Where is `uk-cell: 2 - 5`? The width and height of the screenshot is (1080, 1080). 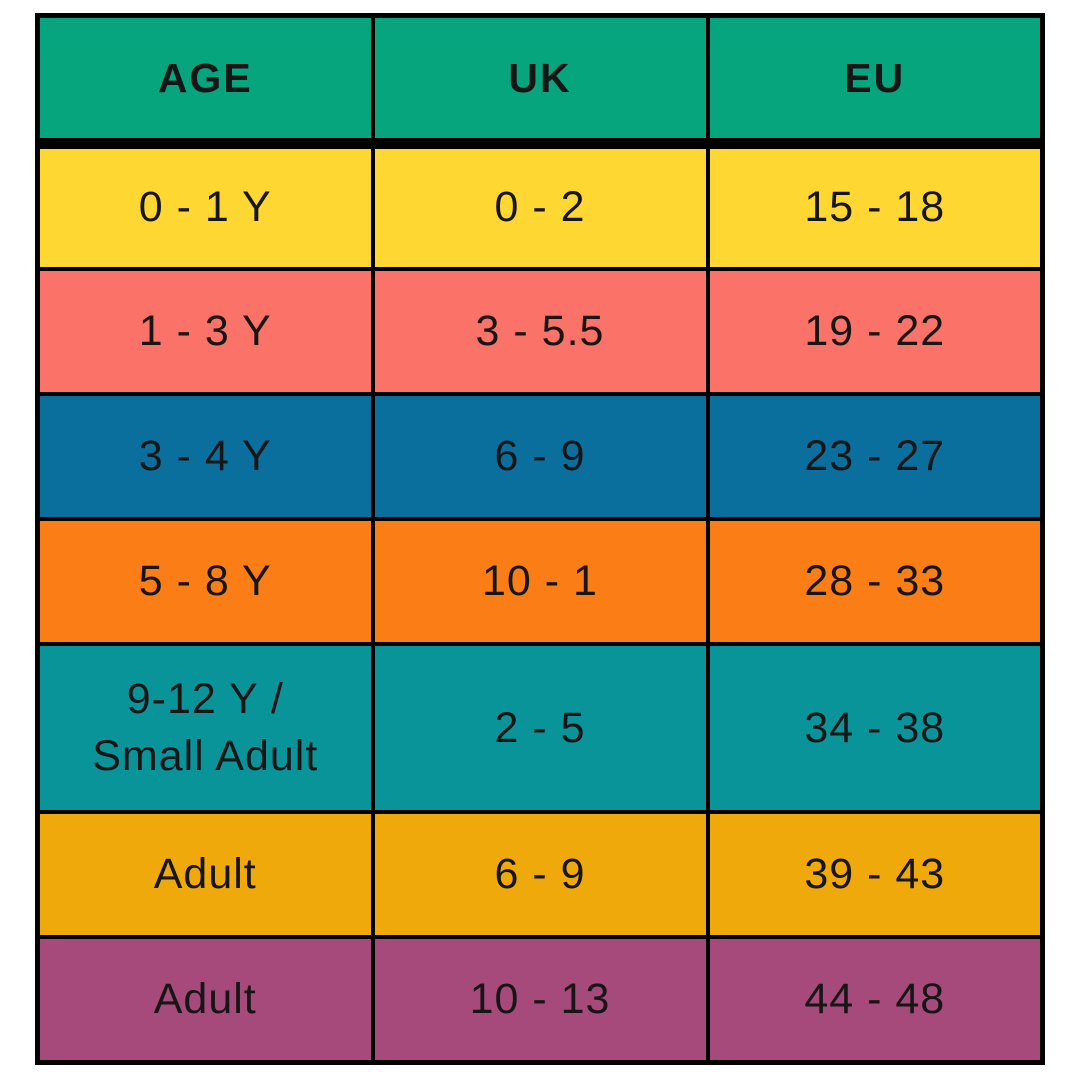 uk-cell: 2 - 5 is located at coordinates (540, 728).